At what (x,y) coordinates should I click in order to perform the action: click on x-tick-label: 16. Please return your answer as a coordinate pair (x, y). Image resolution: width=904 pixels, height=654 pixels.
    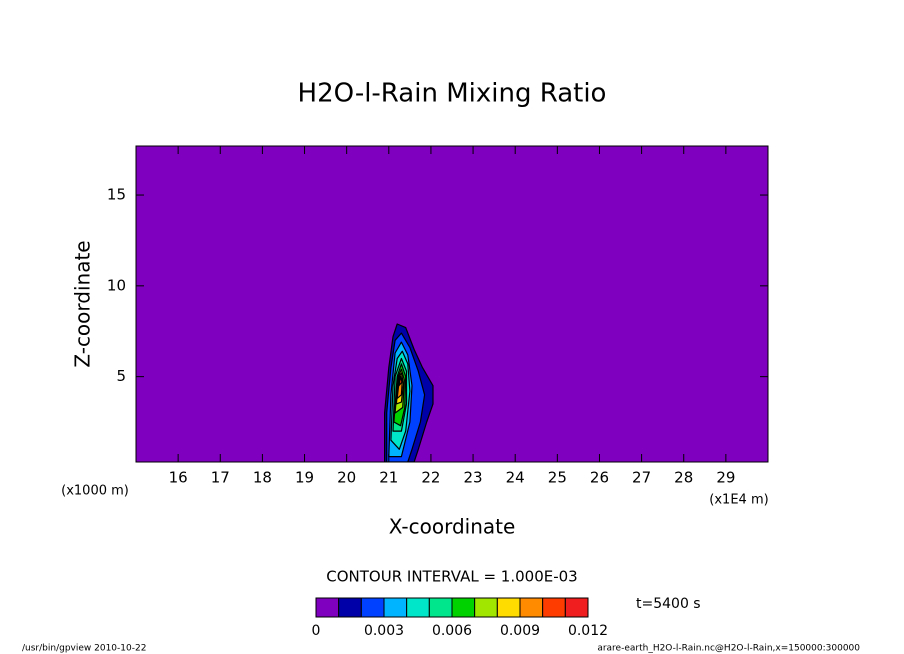
    Looking at the image, I should click on (178, 478).